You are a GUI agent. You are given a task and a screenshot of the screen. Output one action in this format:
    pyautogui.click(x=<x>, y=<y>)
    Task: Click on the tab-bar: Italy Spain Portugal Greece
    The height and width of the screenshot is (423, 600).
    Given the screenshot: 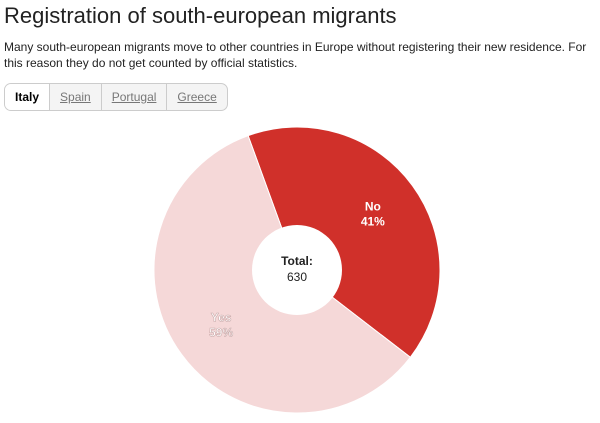 What is the action you would take?
    pyautogui.click(x=116, y=97)
    